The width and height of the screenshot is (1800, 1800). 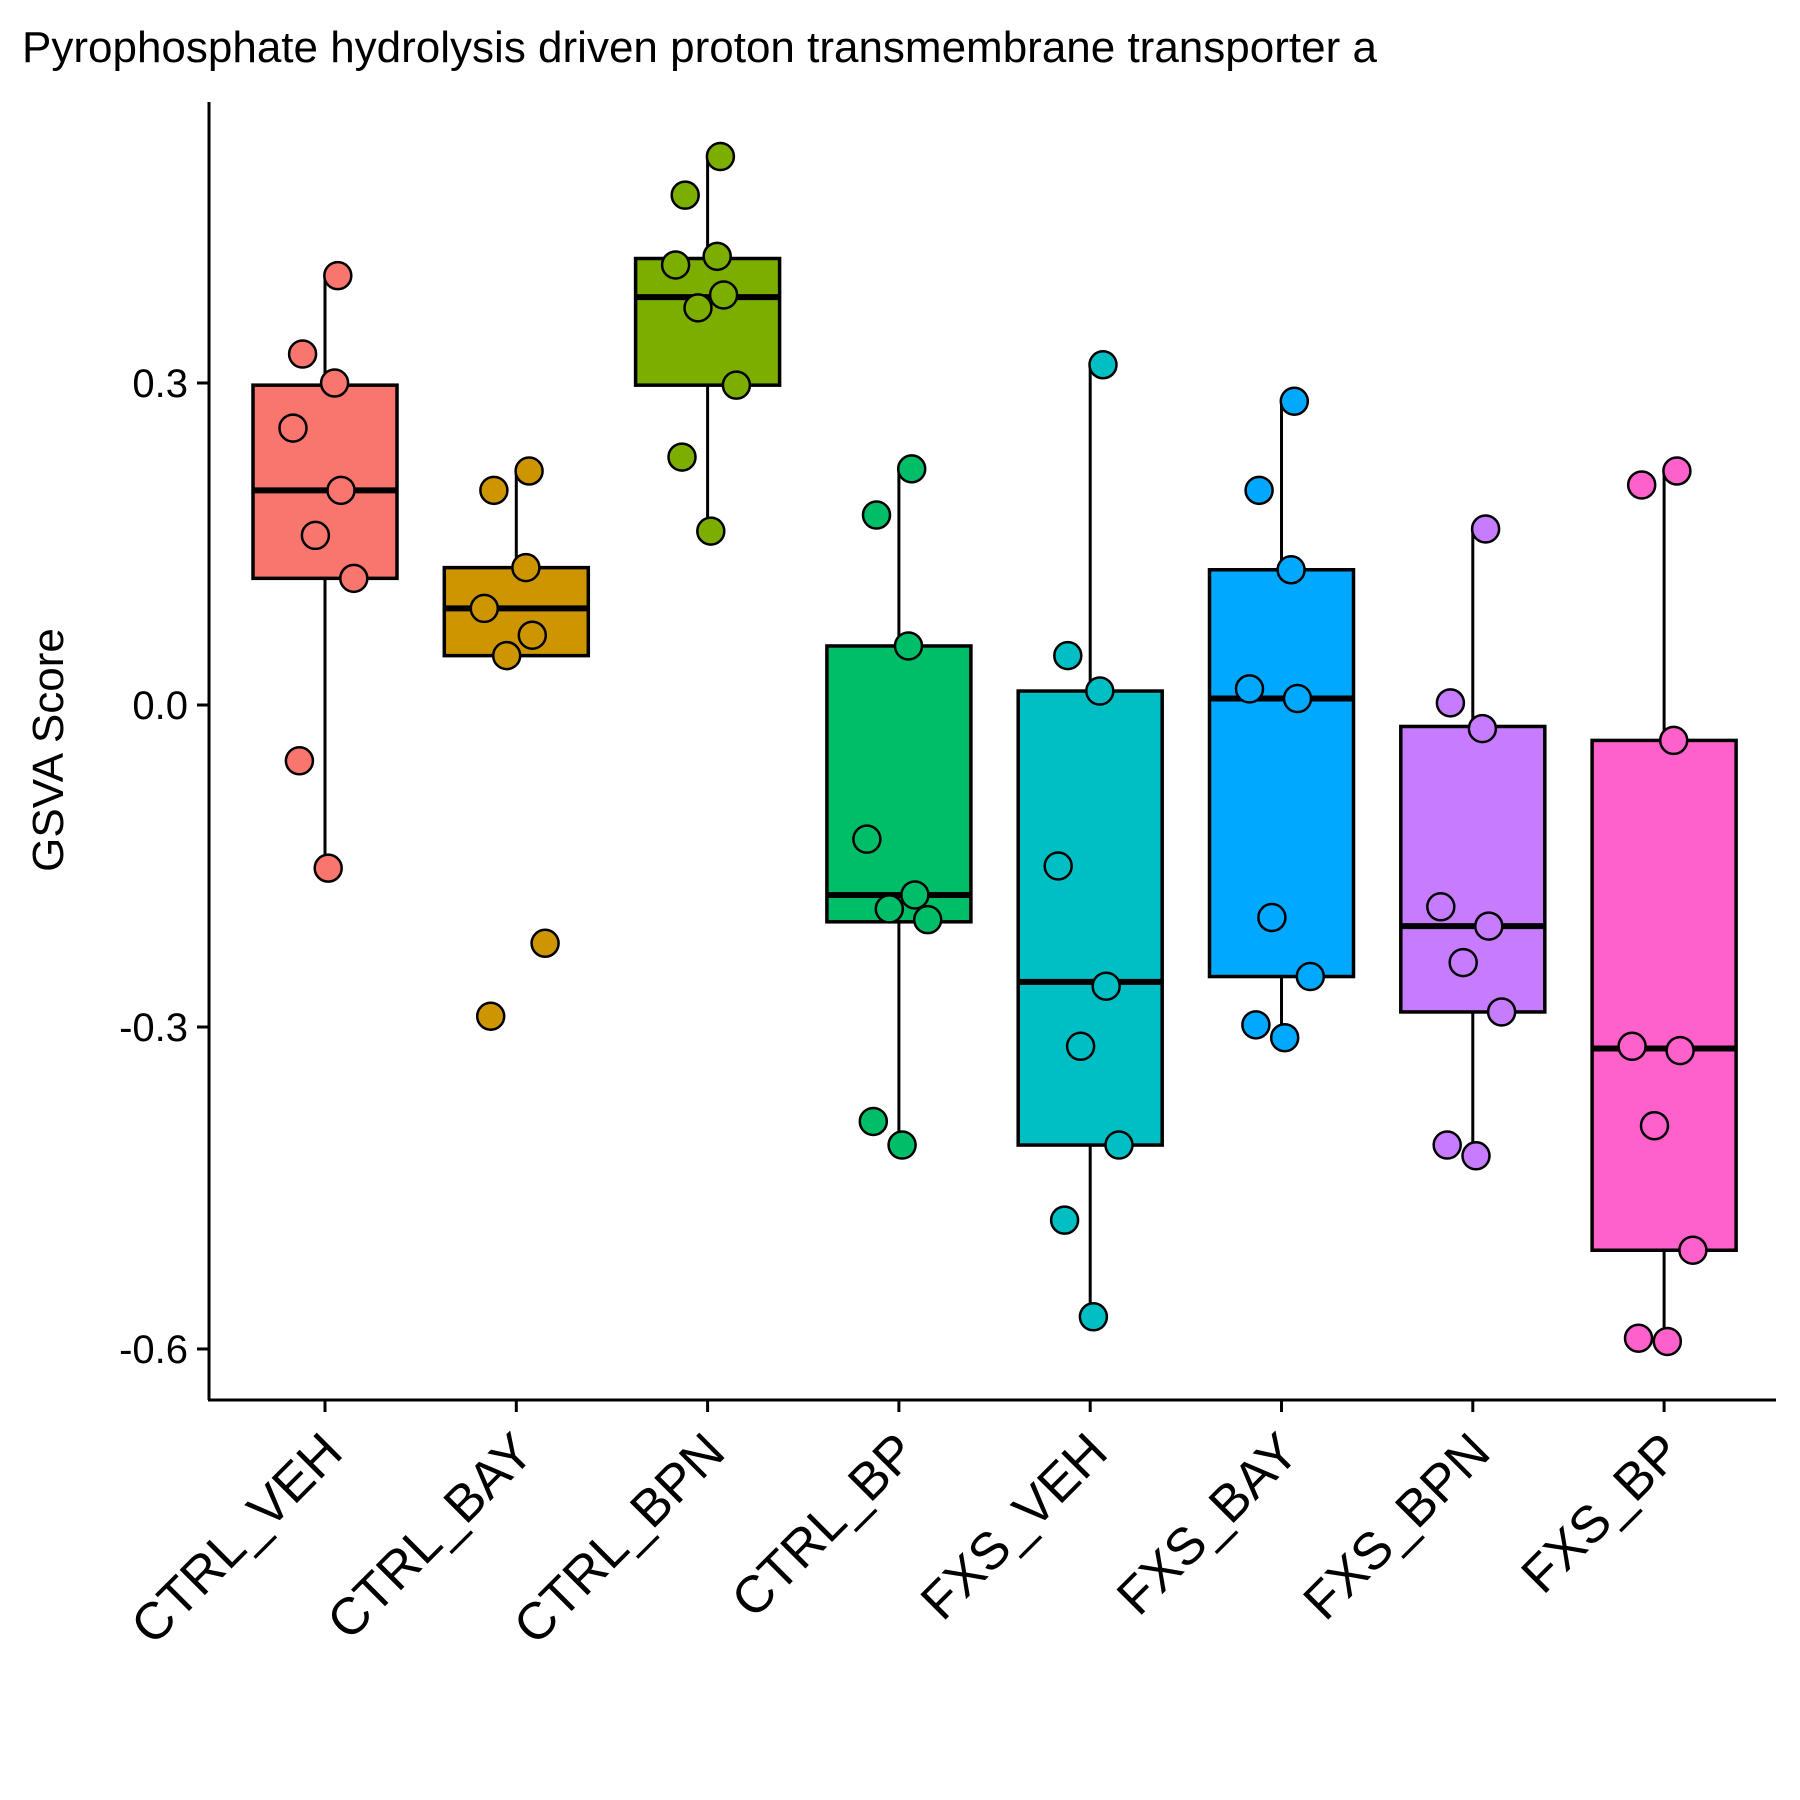 What do you see at coordinates (824, 1525) in the screenshot?
I see `x-tick-label: CTRL_BP` at bounding box center [824, 1525].